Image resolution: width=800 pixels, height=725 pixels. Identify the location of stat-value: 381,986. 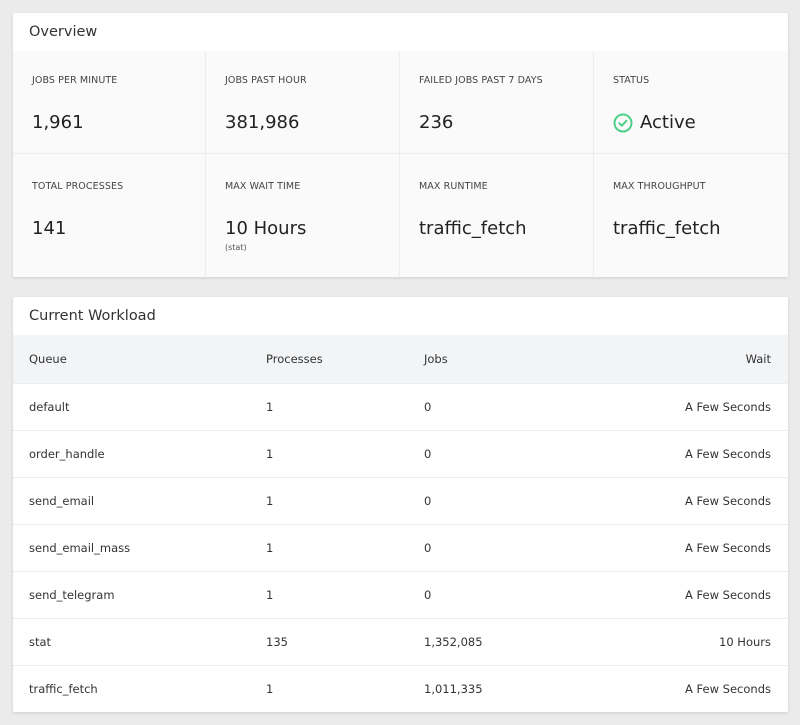
(262, 122).